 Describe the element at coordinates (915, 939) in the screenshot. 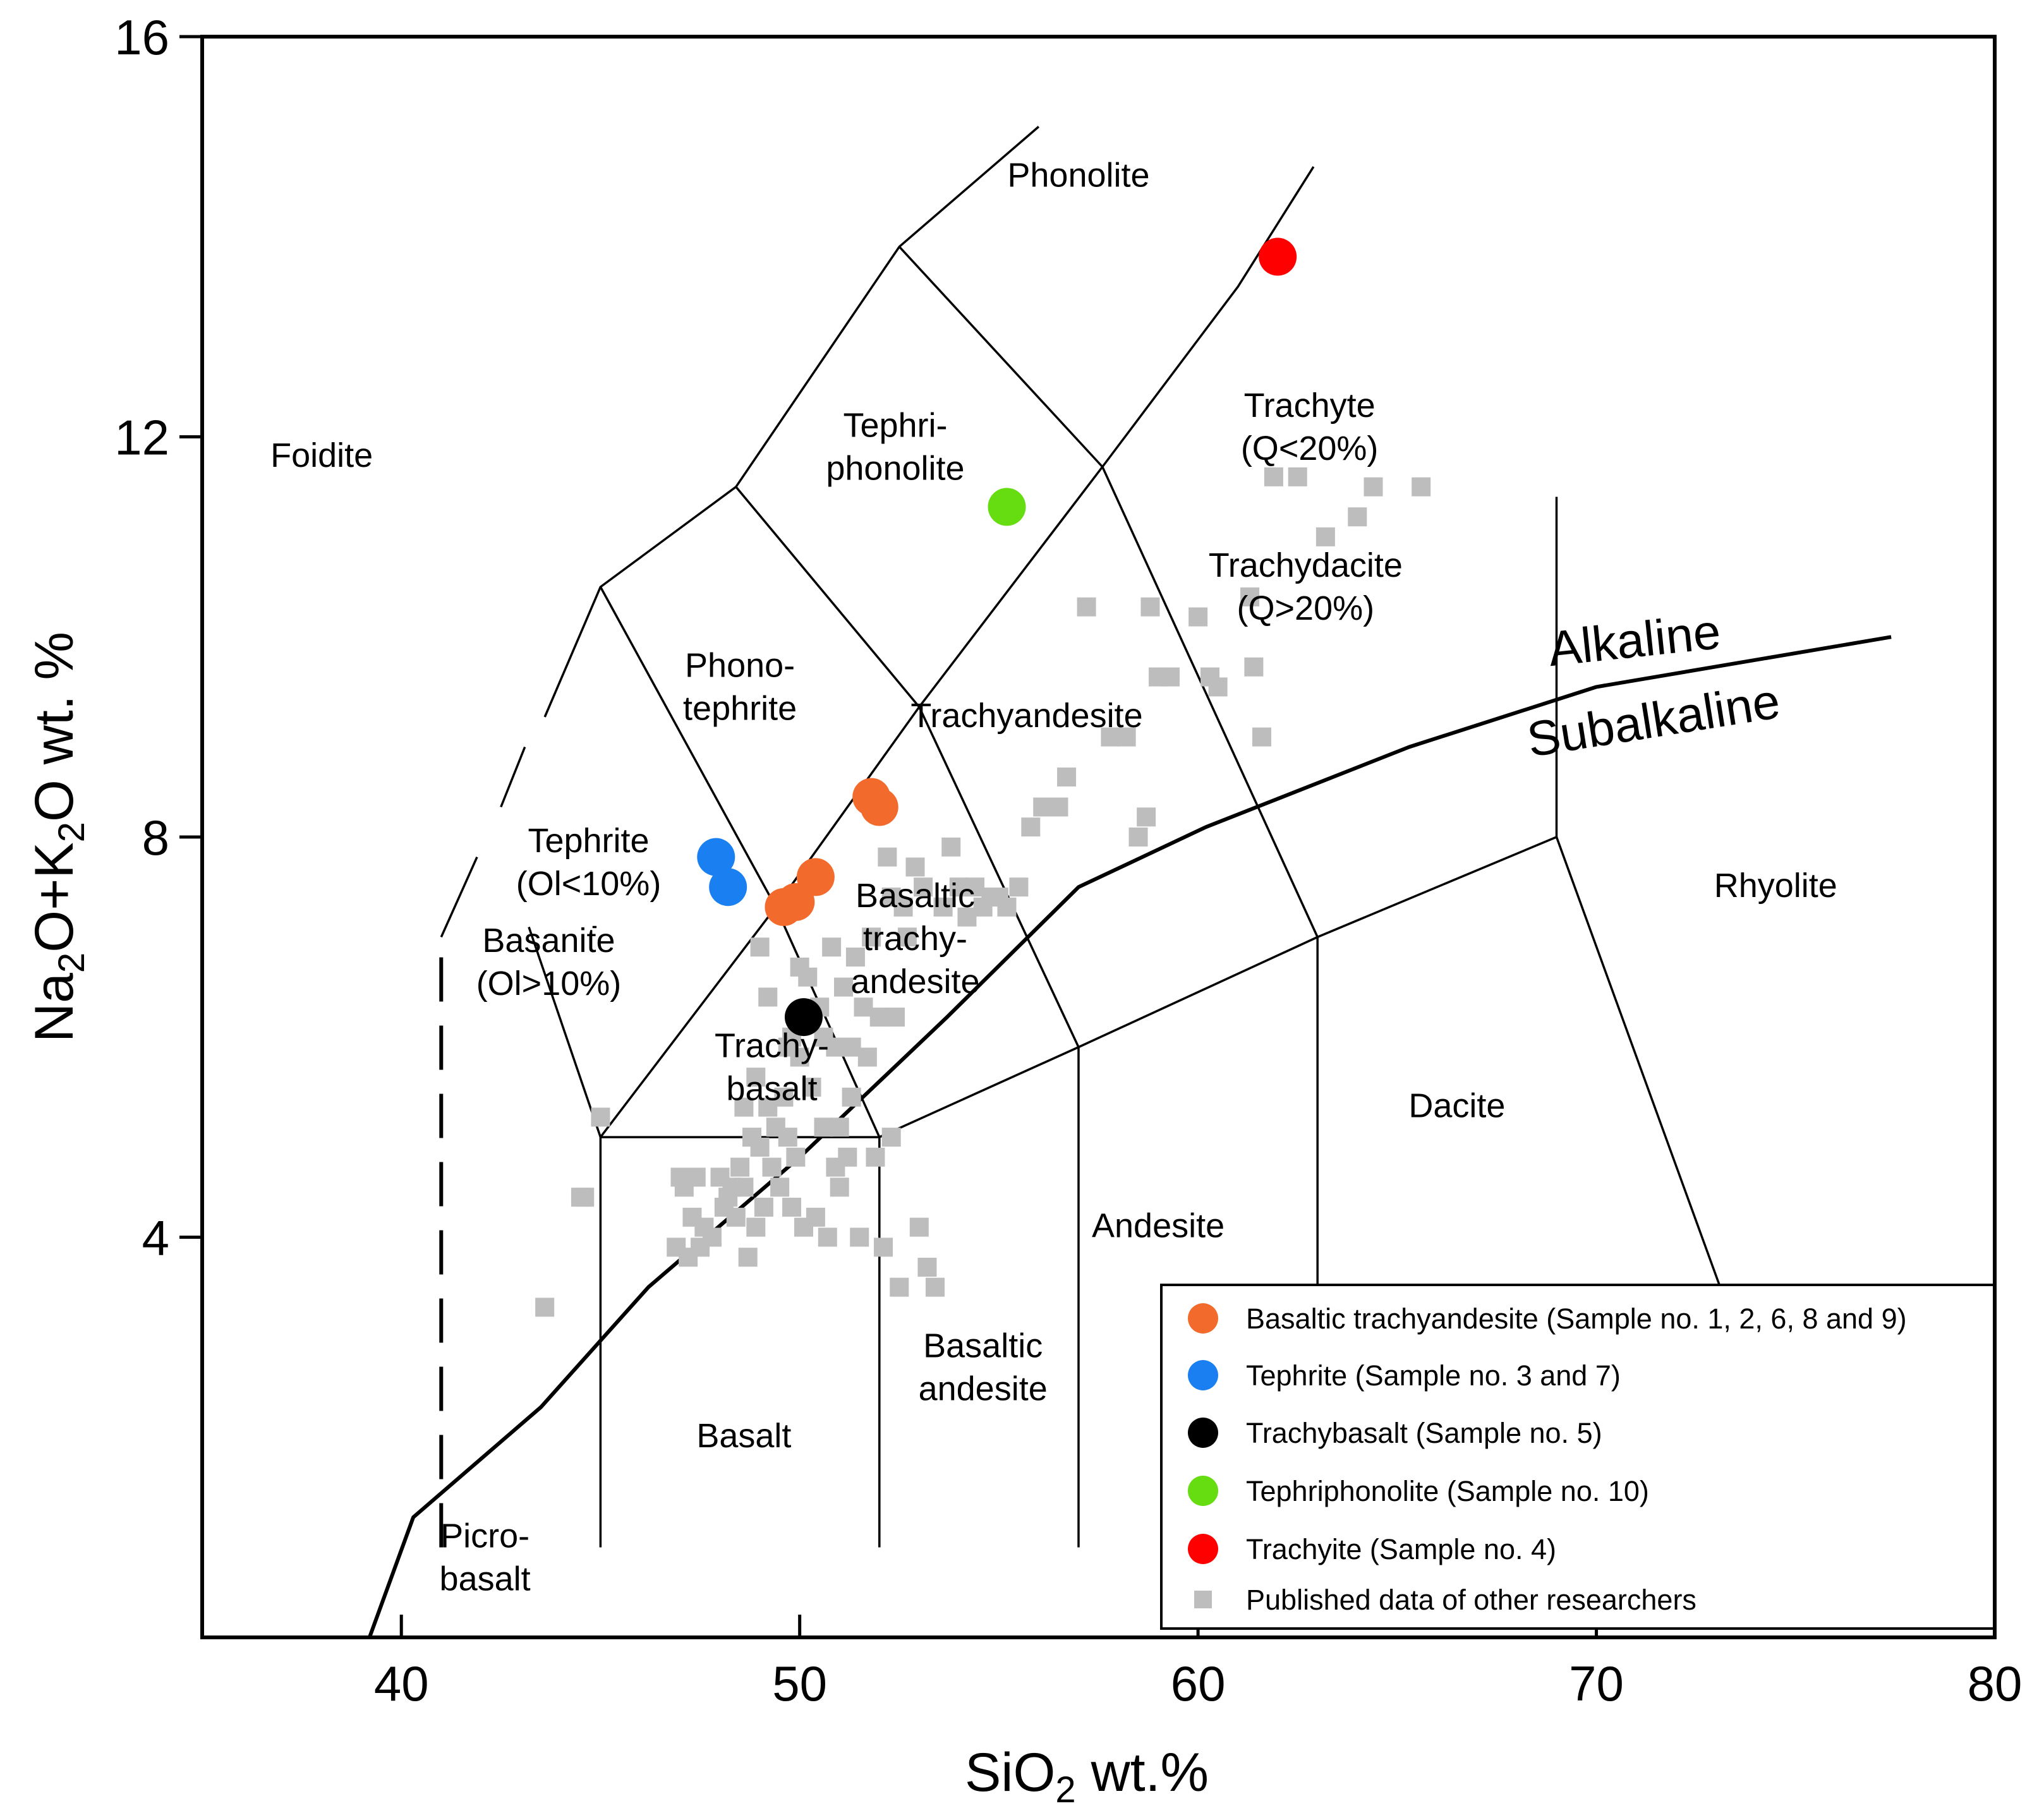

I see `field-label-line: trachy-` at that location.